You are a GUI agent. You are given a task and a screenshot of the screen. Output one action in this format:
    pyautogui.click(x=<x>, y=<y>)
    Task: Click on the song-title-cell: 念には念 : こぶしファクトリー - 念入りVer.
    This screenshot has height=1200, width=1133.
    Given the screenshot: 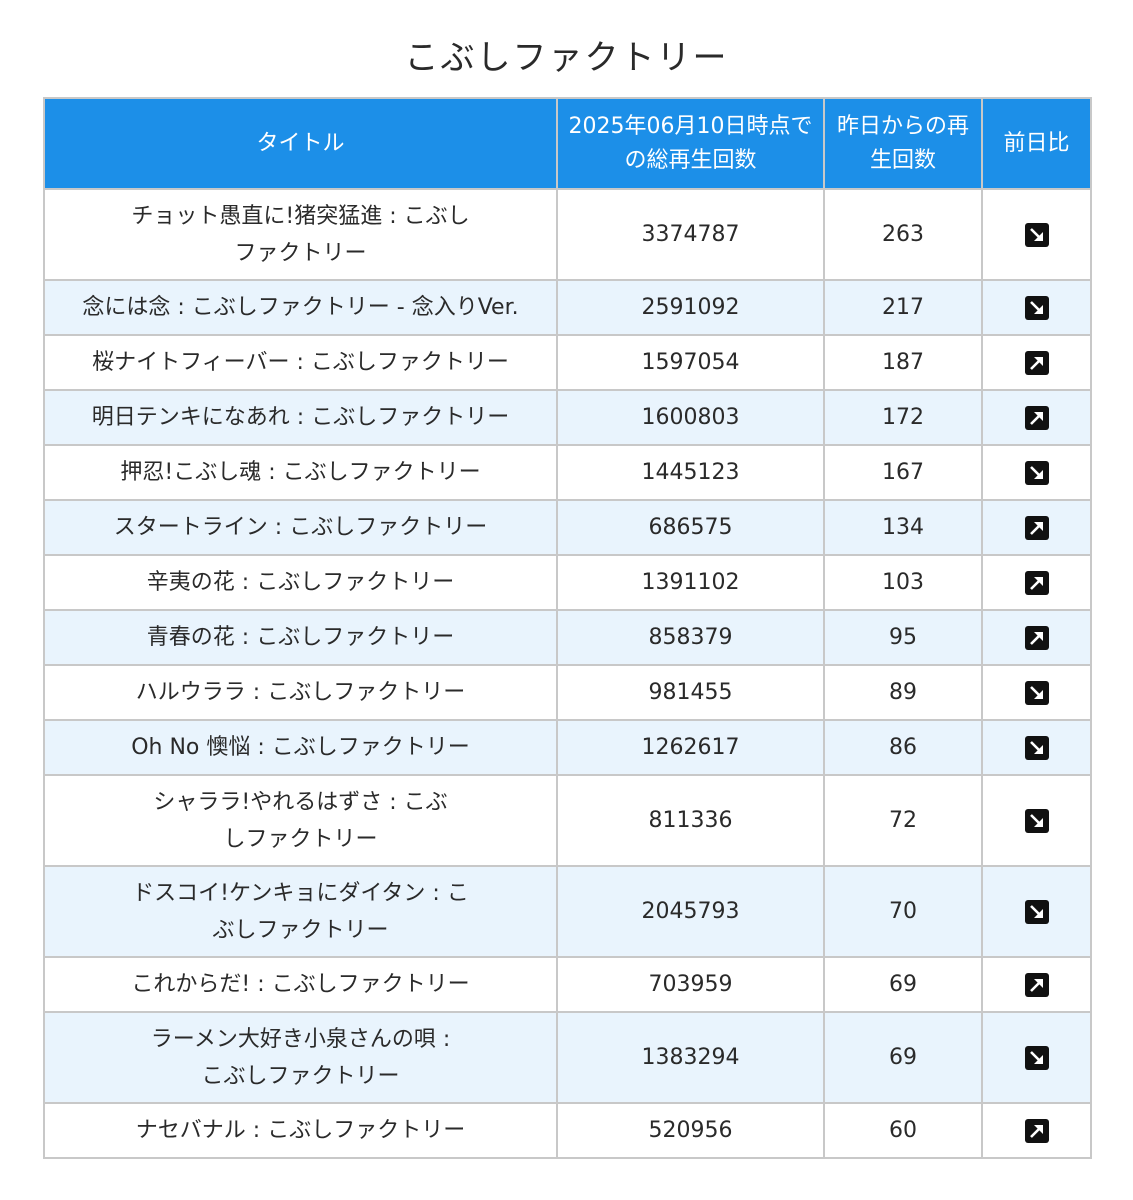 What is the action you would take?
    pyautogui.click(x=300, y=307)
    